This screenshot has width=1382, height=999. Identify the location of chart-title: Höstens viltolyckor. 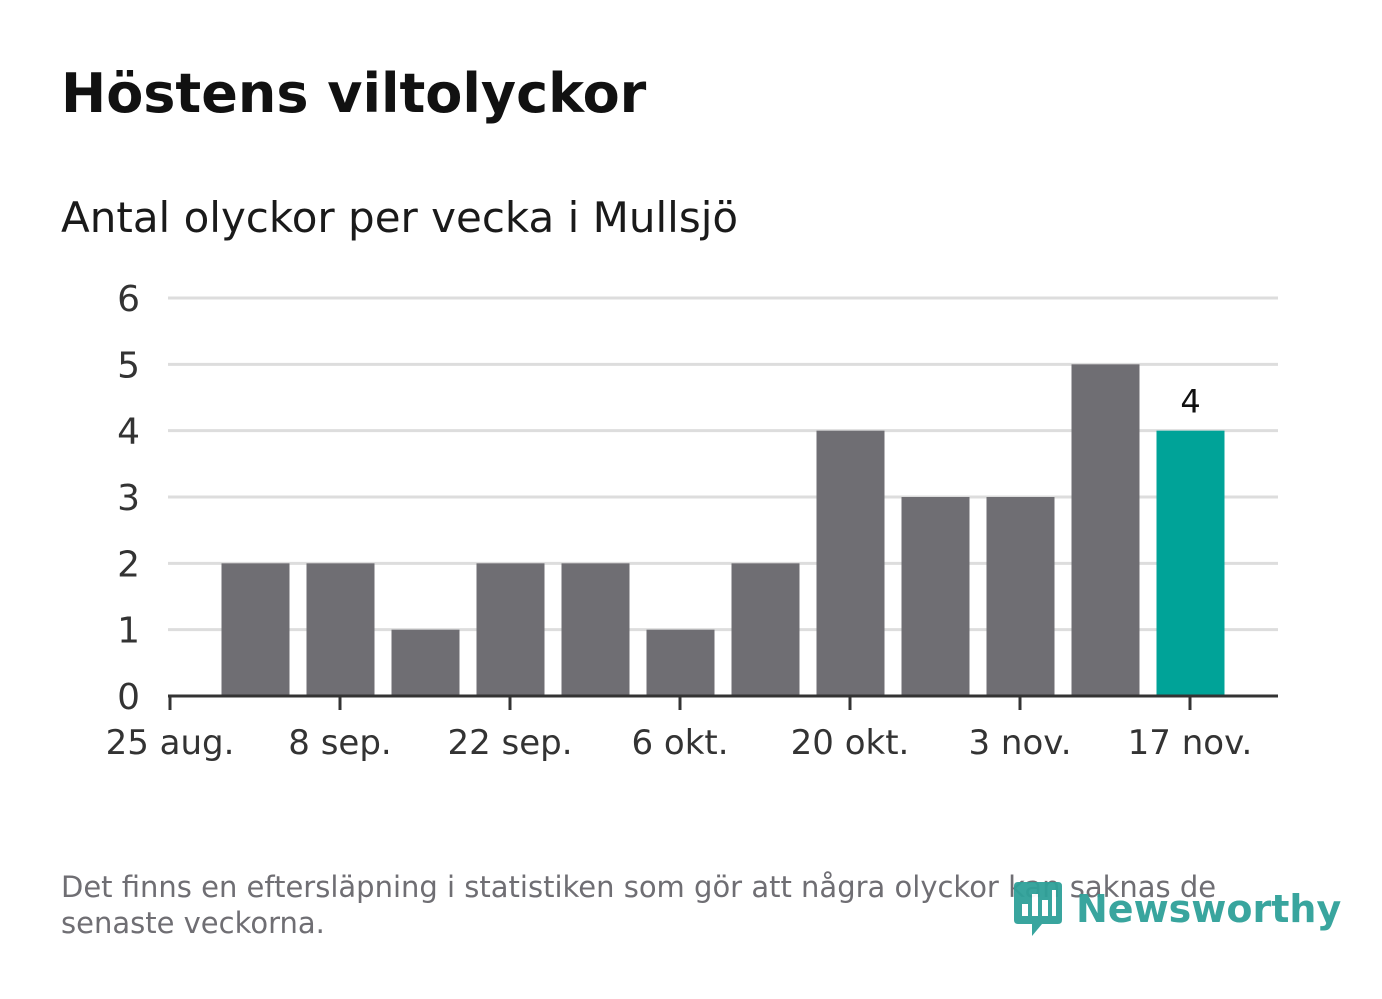
(354, 93).